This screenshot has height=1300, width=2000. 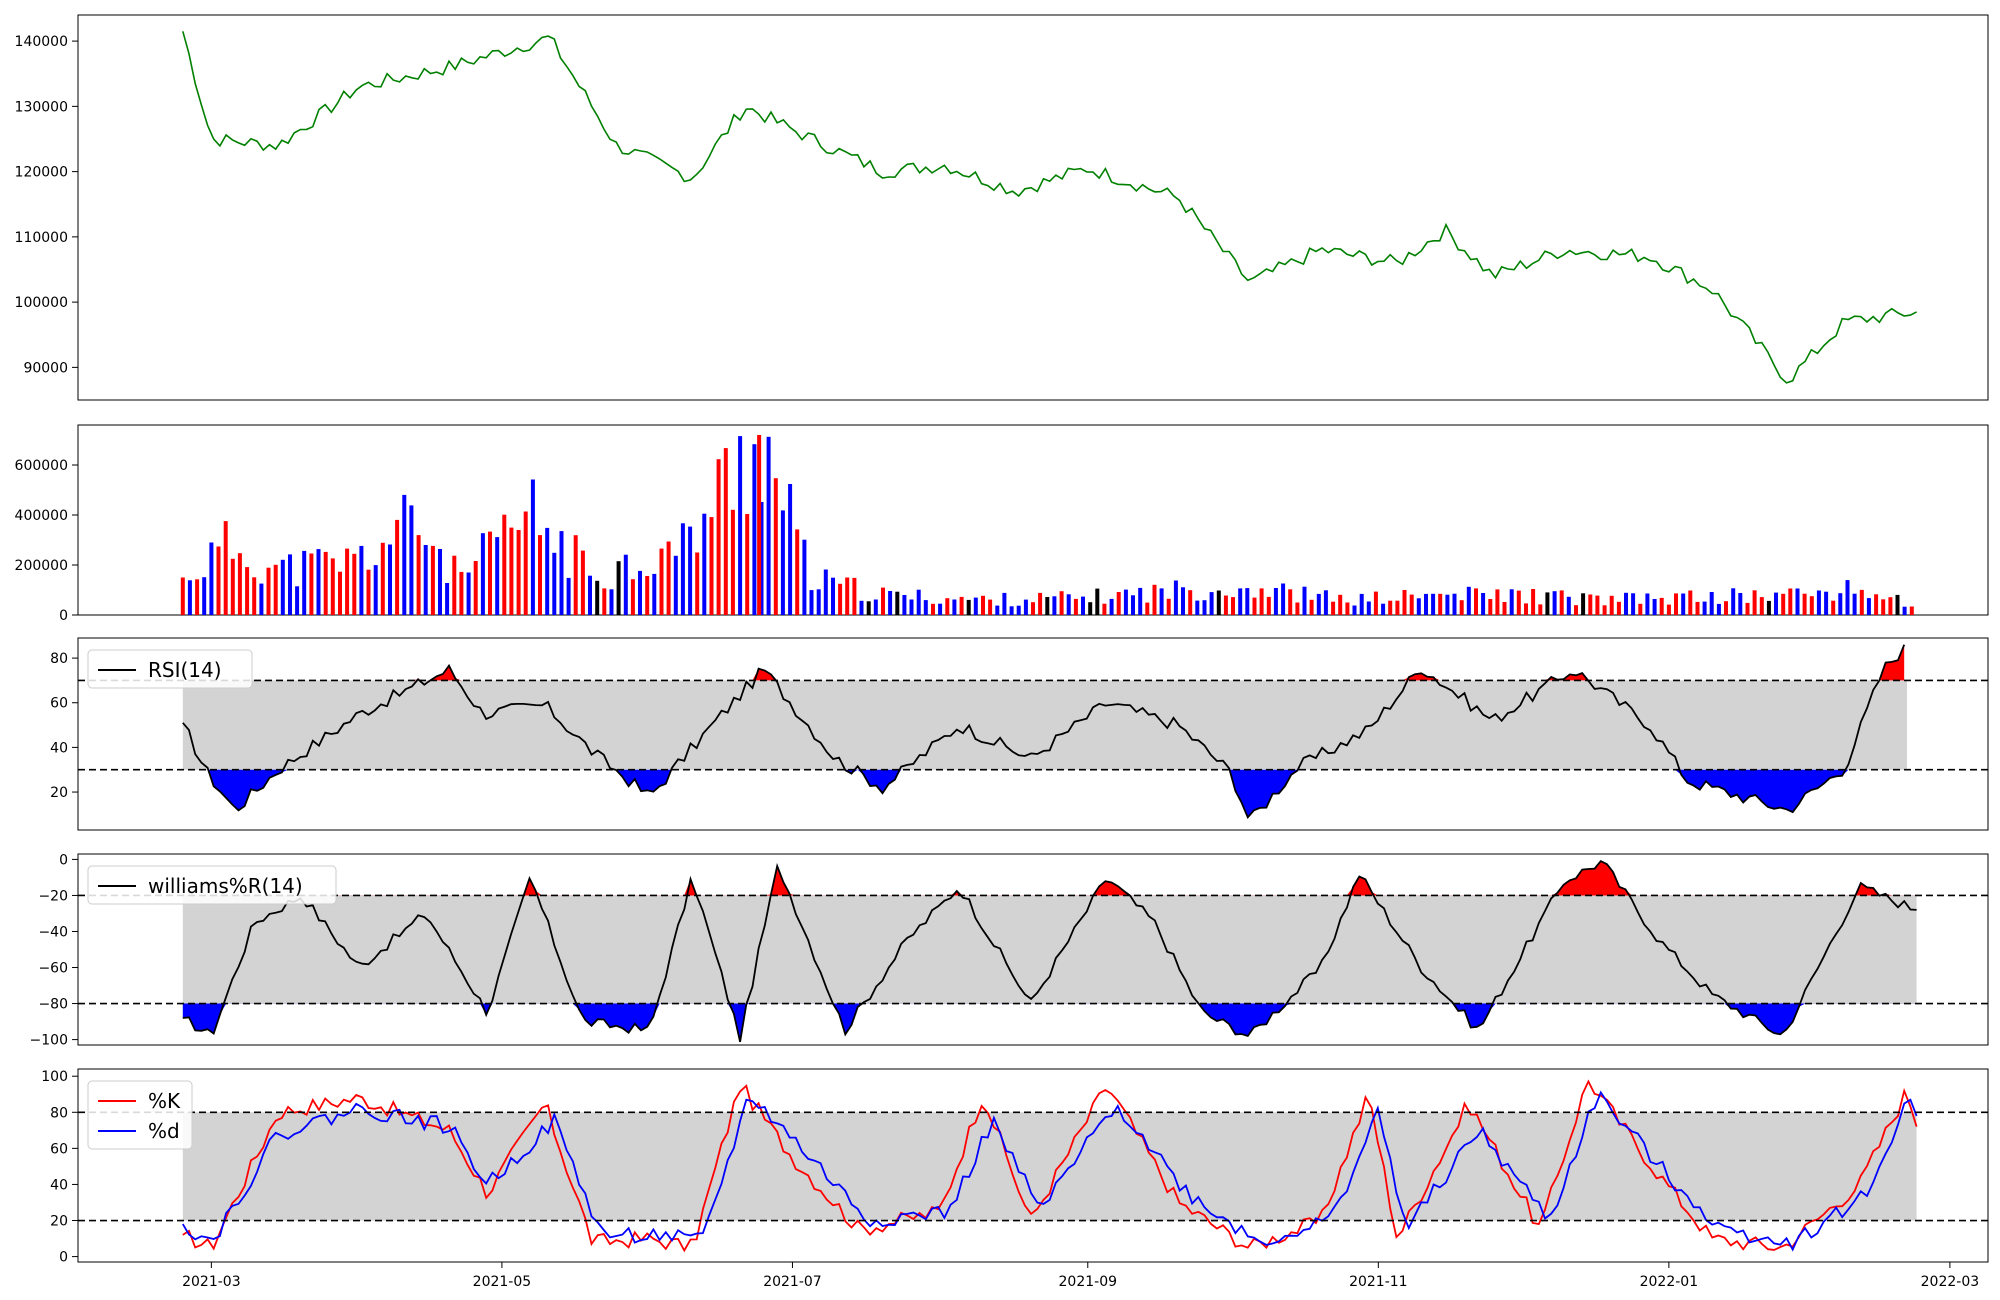 What do you see at coordinates (45, 368) in the screenshot?
I see `price-ytick-label: 90000` at bounding box center [45, 368].